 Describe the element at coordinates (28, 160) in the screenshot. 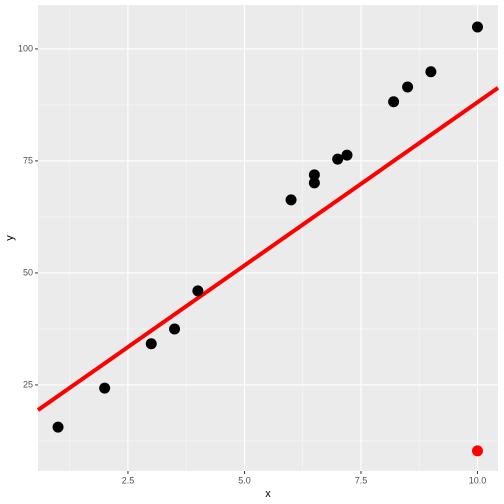

I see `y-tick-label: 75` at that location.